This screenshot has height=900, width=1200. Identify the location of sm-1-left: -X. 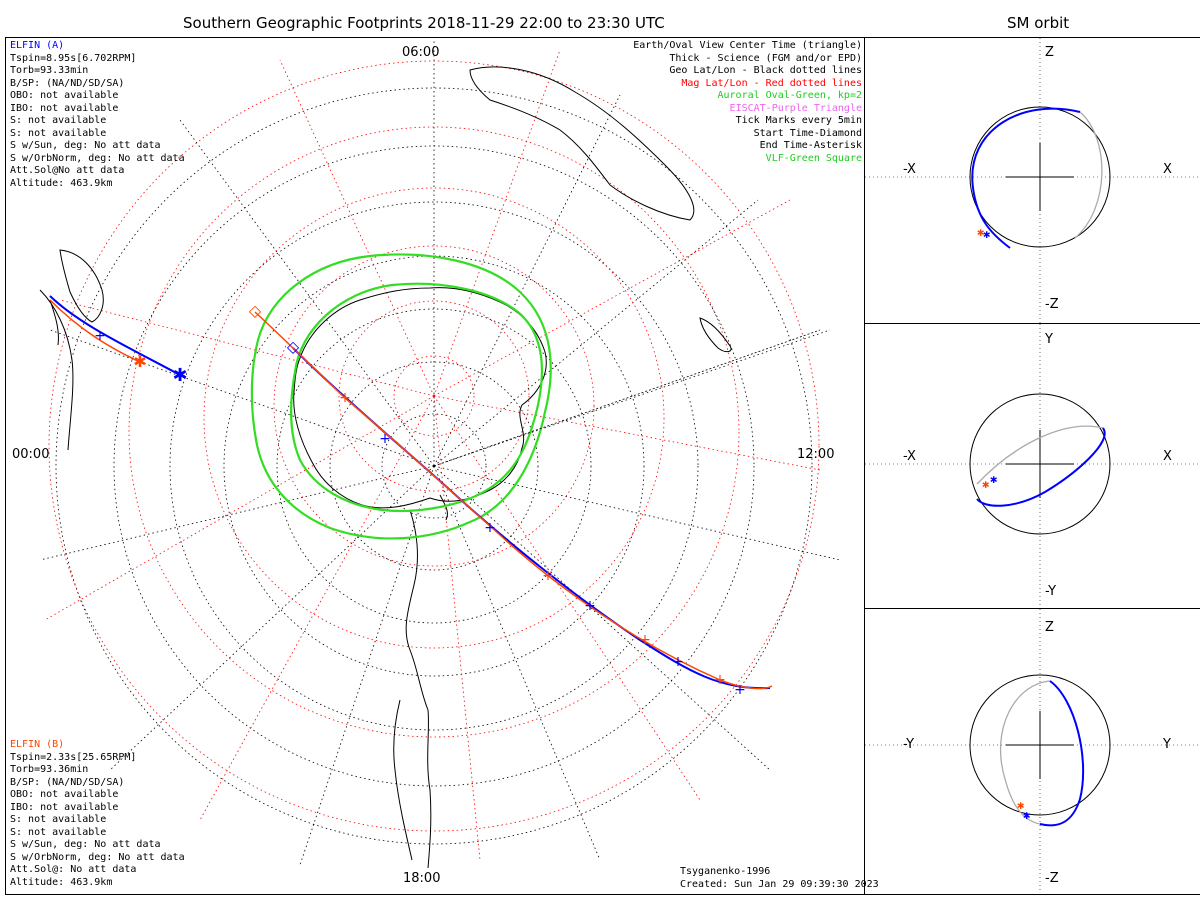
(909, 169).